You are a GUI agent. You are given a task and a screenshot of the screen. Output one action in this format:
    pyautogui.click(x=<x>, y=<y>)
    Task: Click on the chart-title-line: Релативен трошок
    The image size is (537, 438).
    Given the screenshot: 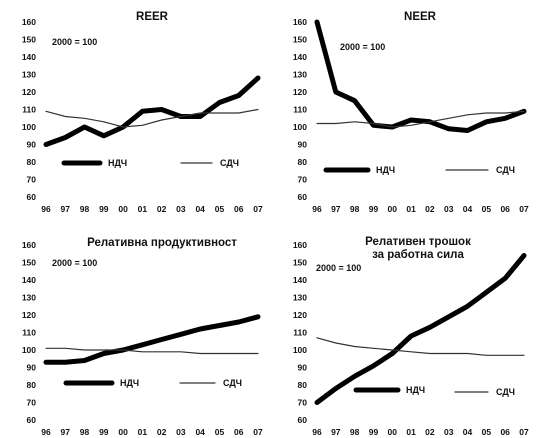 What is the action you would take?
    pyautogui.click(x=418, y=242)
    